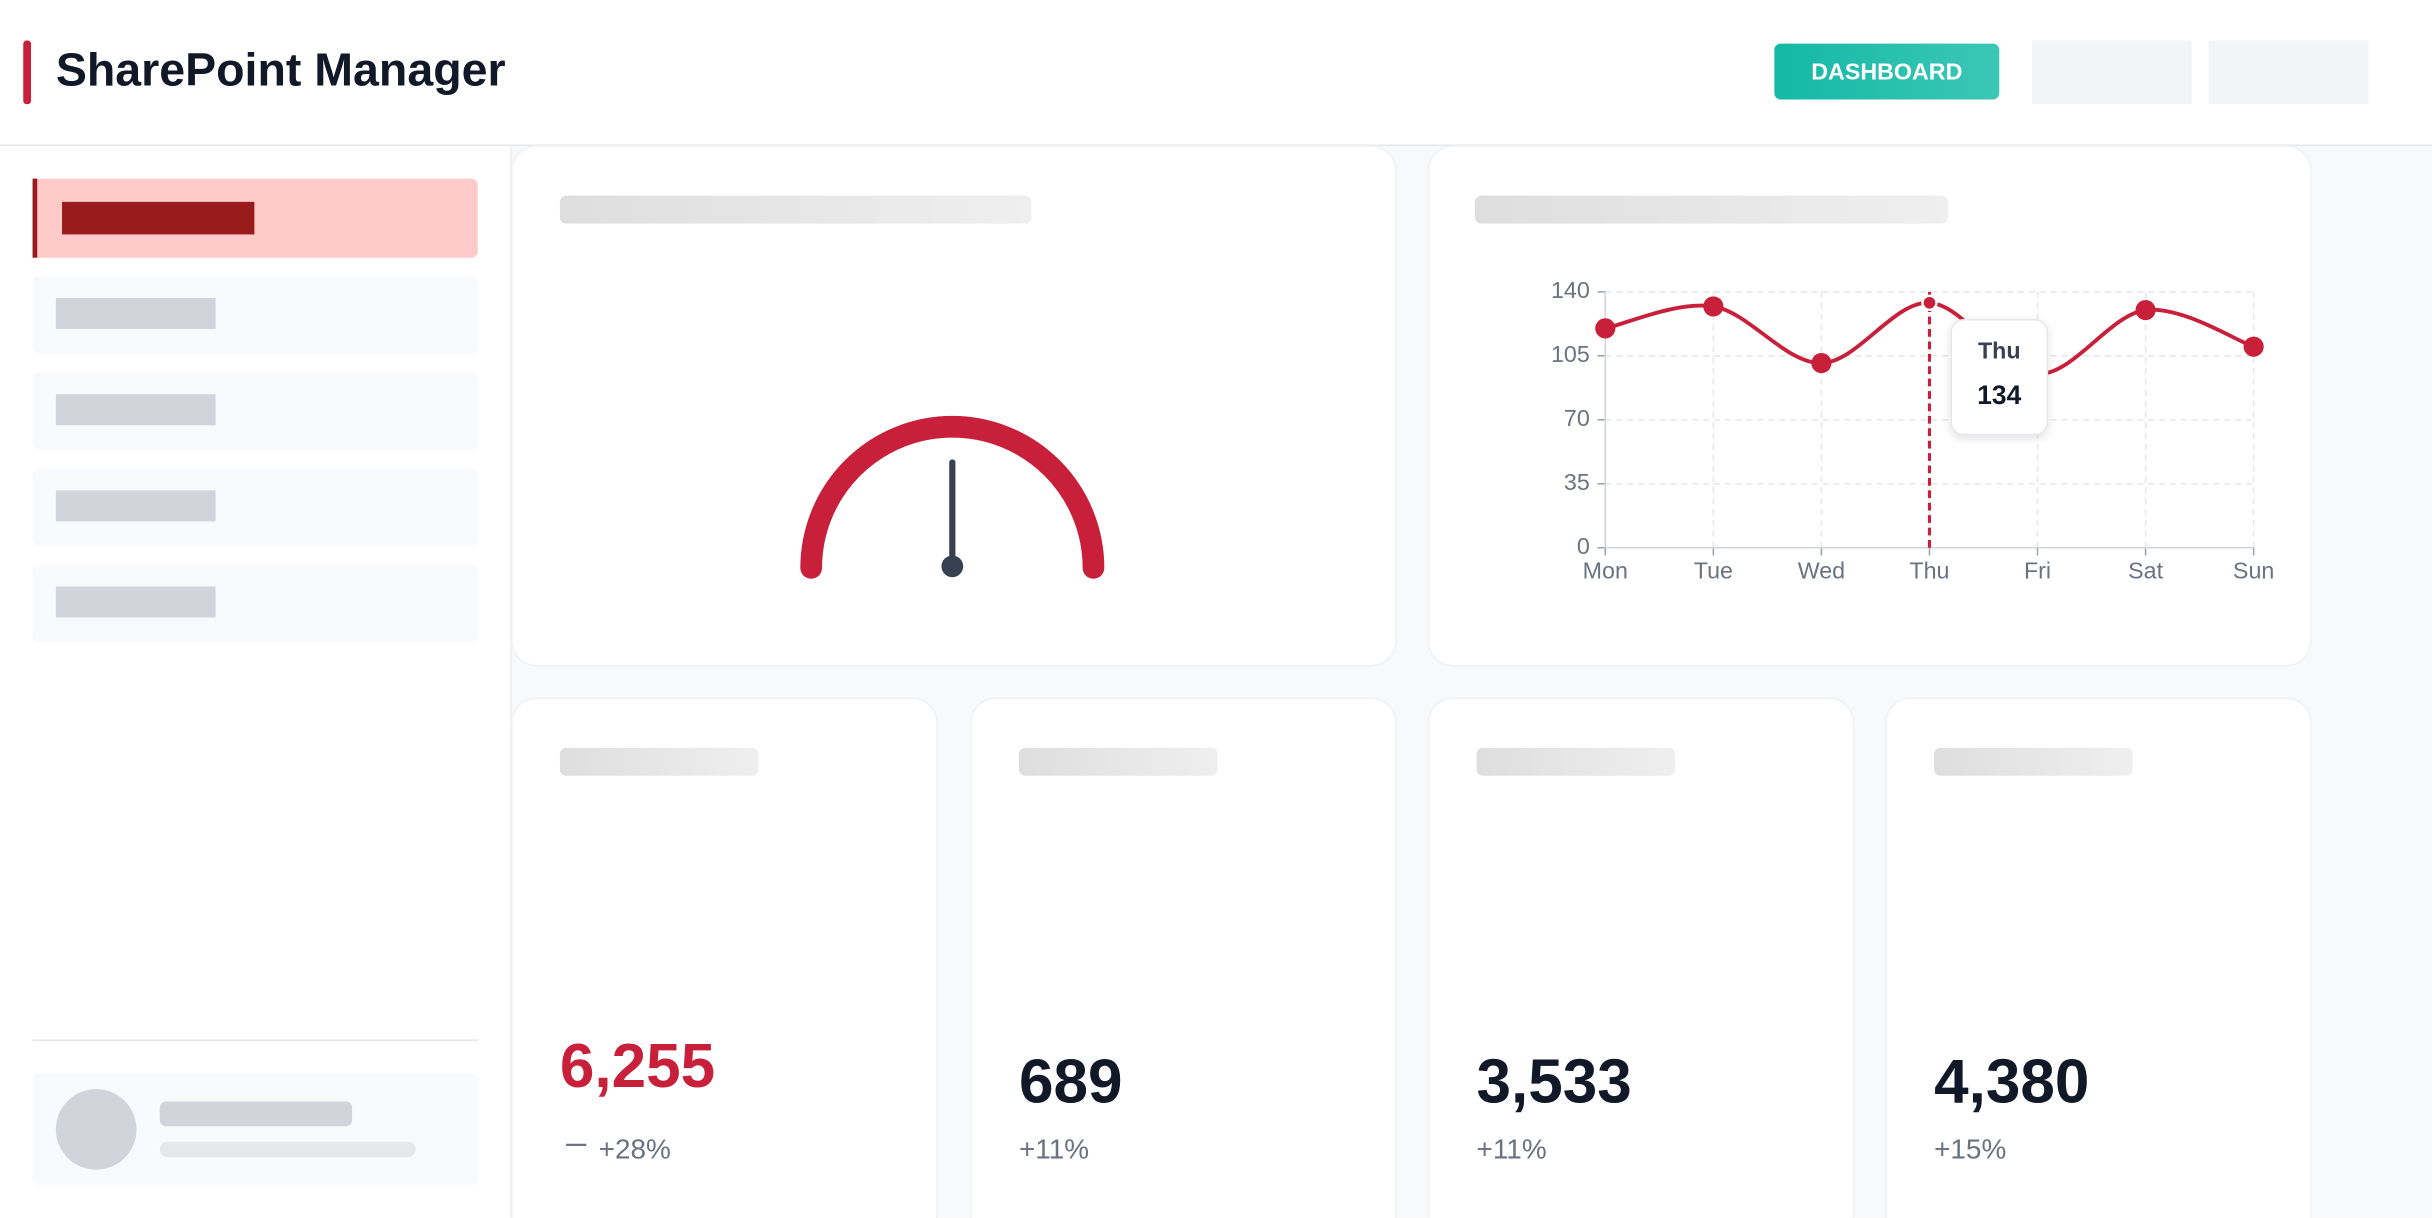  What do you see at coordinates (1999, 377) in the screenshot?
I see `tooltip` at bounding box center [1999, 377].